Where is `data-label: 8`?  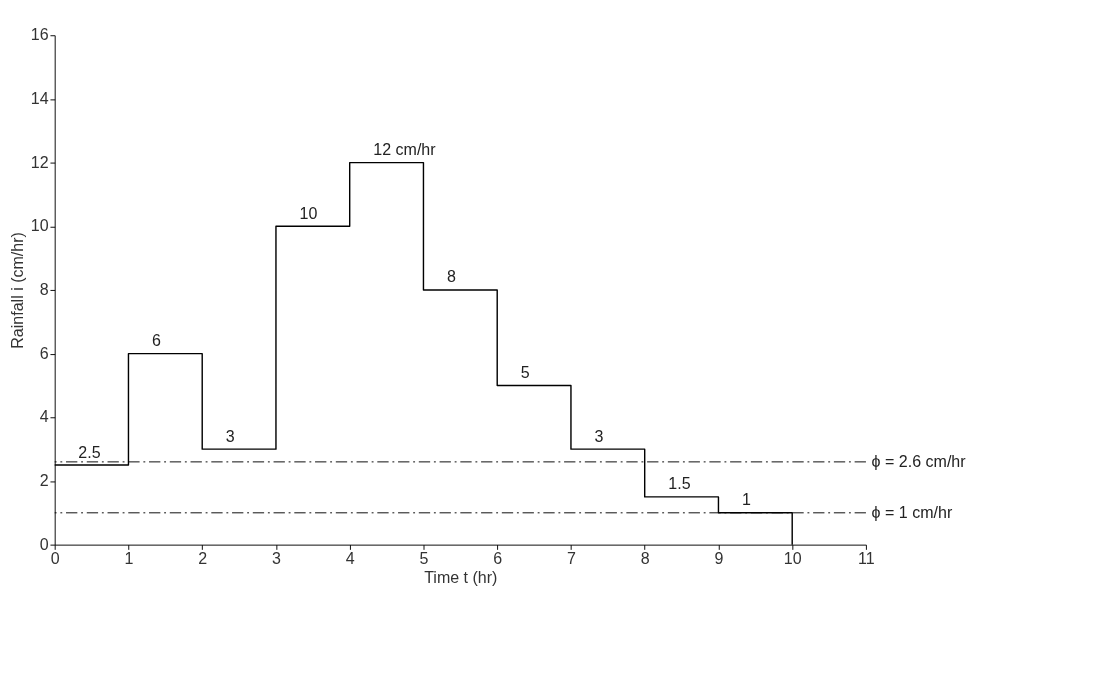 data-label: 8 is located at coordinates (452, 276).